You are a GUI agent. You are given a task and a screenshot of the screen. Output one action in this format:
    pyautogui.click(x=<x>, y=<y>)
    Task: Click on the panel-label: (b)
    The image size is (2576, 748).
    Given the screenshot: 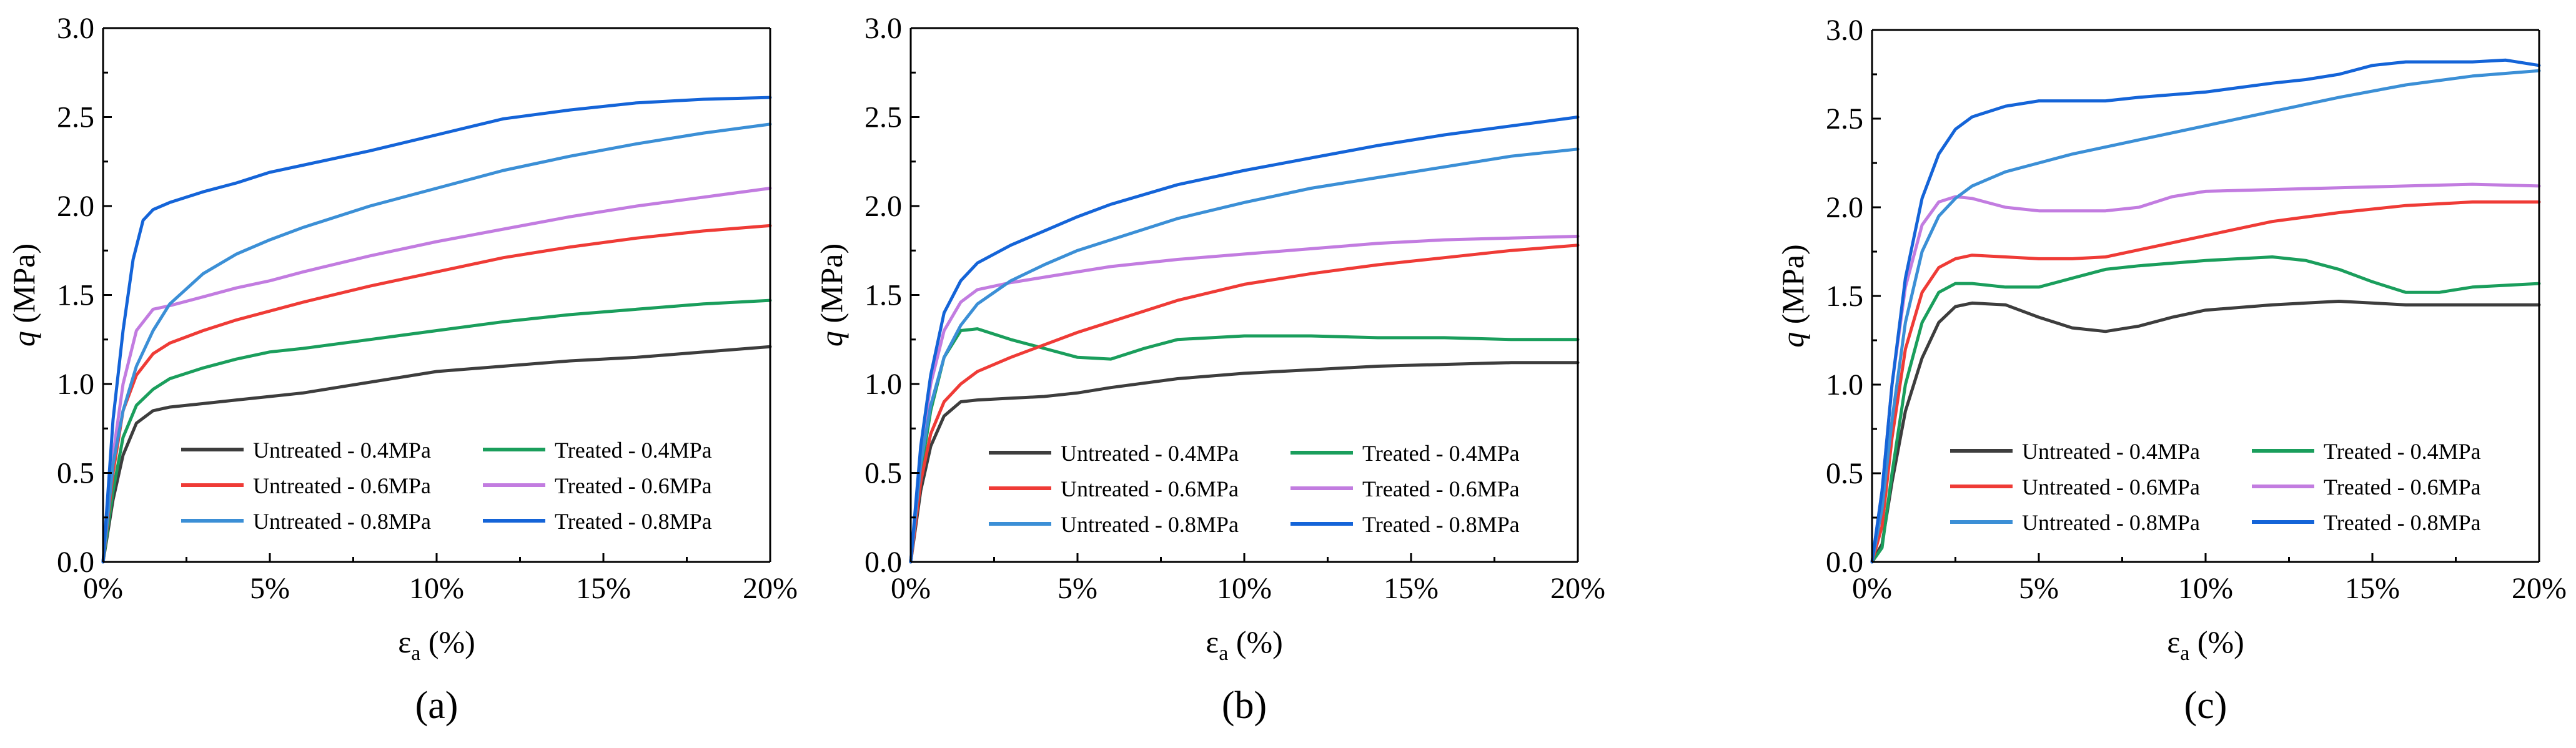 What is the action you would take?
    pyautogui.click(x=1244, y=705)
    